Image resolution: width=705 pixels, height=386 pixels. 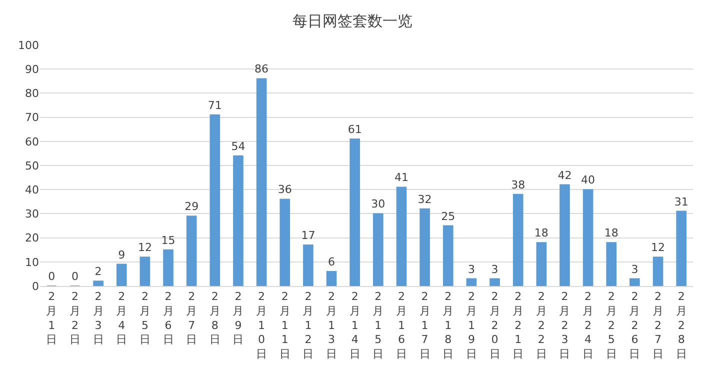 What do you see at coordinates (32, 238) in the screenshot?
I see `y-tick-label: 20` at bounding box center [32, 238].